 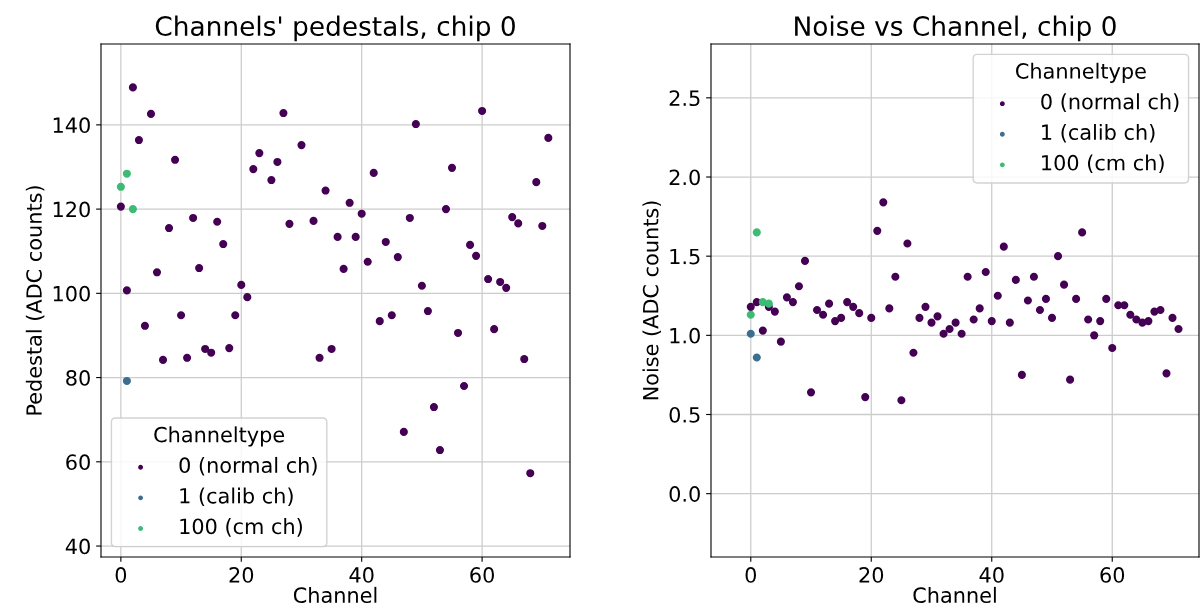 I want to click on y-tick-label: 2.0, so click(x=684, y=177).